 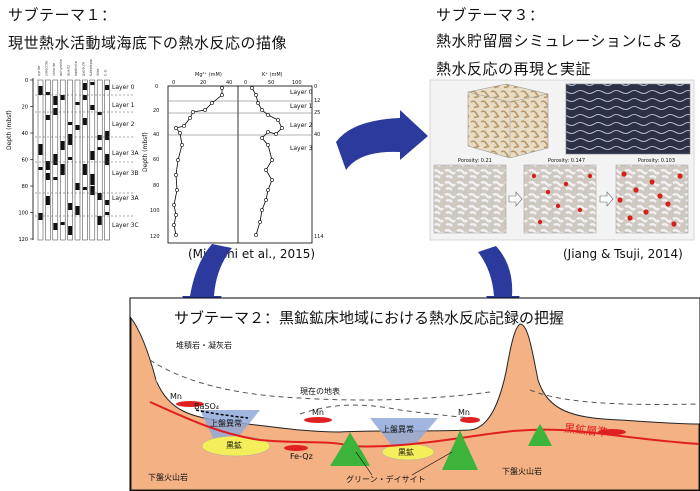 I want to click on subtheme3-subtitle-line2: 熱水反応の再現と実証, so click(x=514, y=69).